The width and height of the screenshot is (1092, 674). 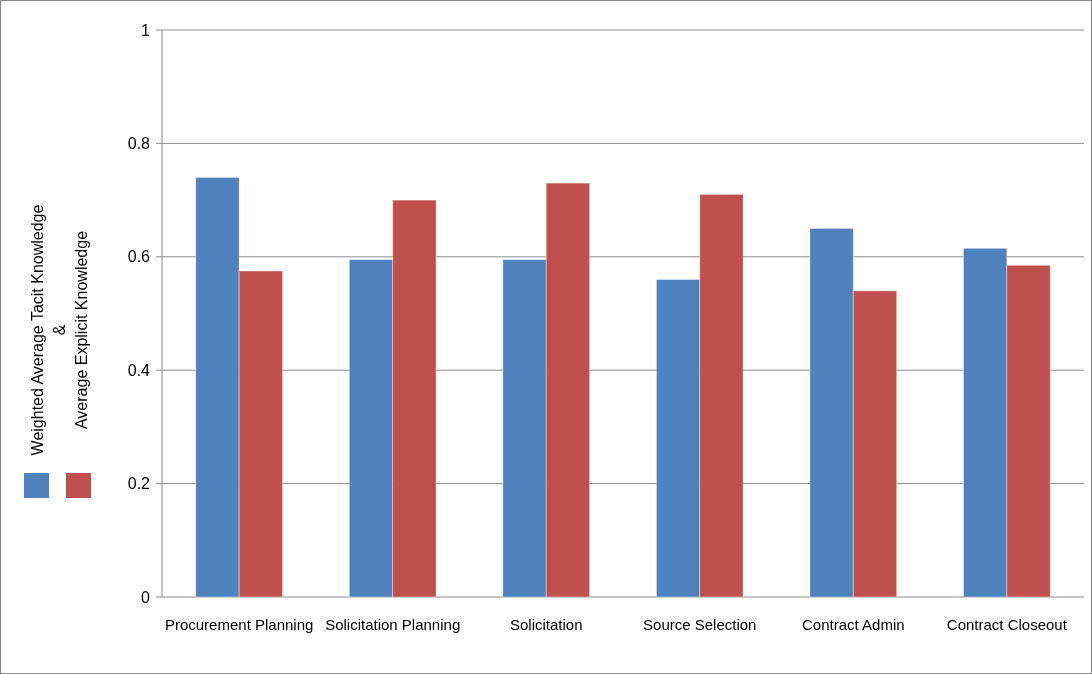 What do you see at coordinates (393, 624) in the screenshot?
I see `x-tick-label: Solicitation Planning` at bounding box center [393, 624].